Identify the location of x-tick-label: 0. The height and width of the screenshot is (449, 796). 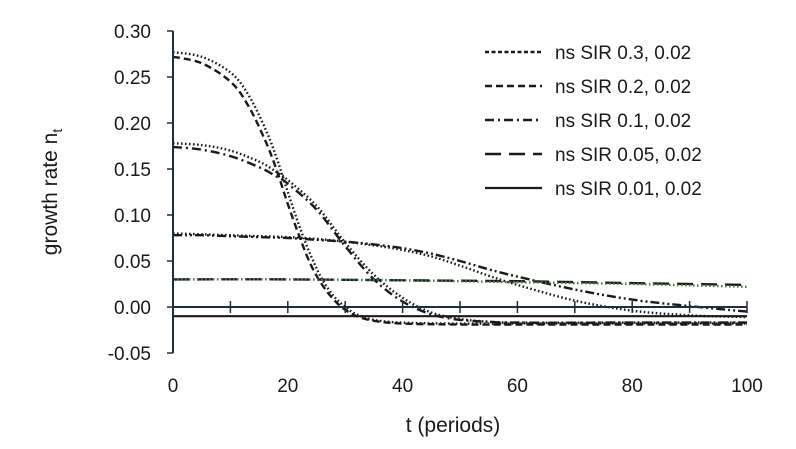
(173, 386).